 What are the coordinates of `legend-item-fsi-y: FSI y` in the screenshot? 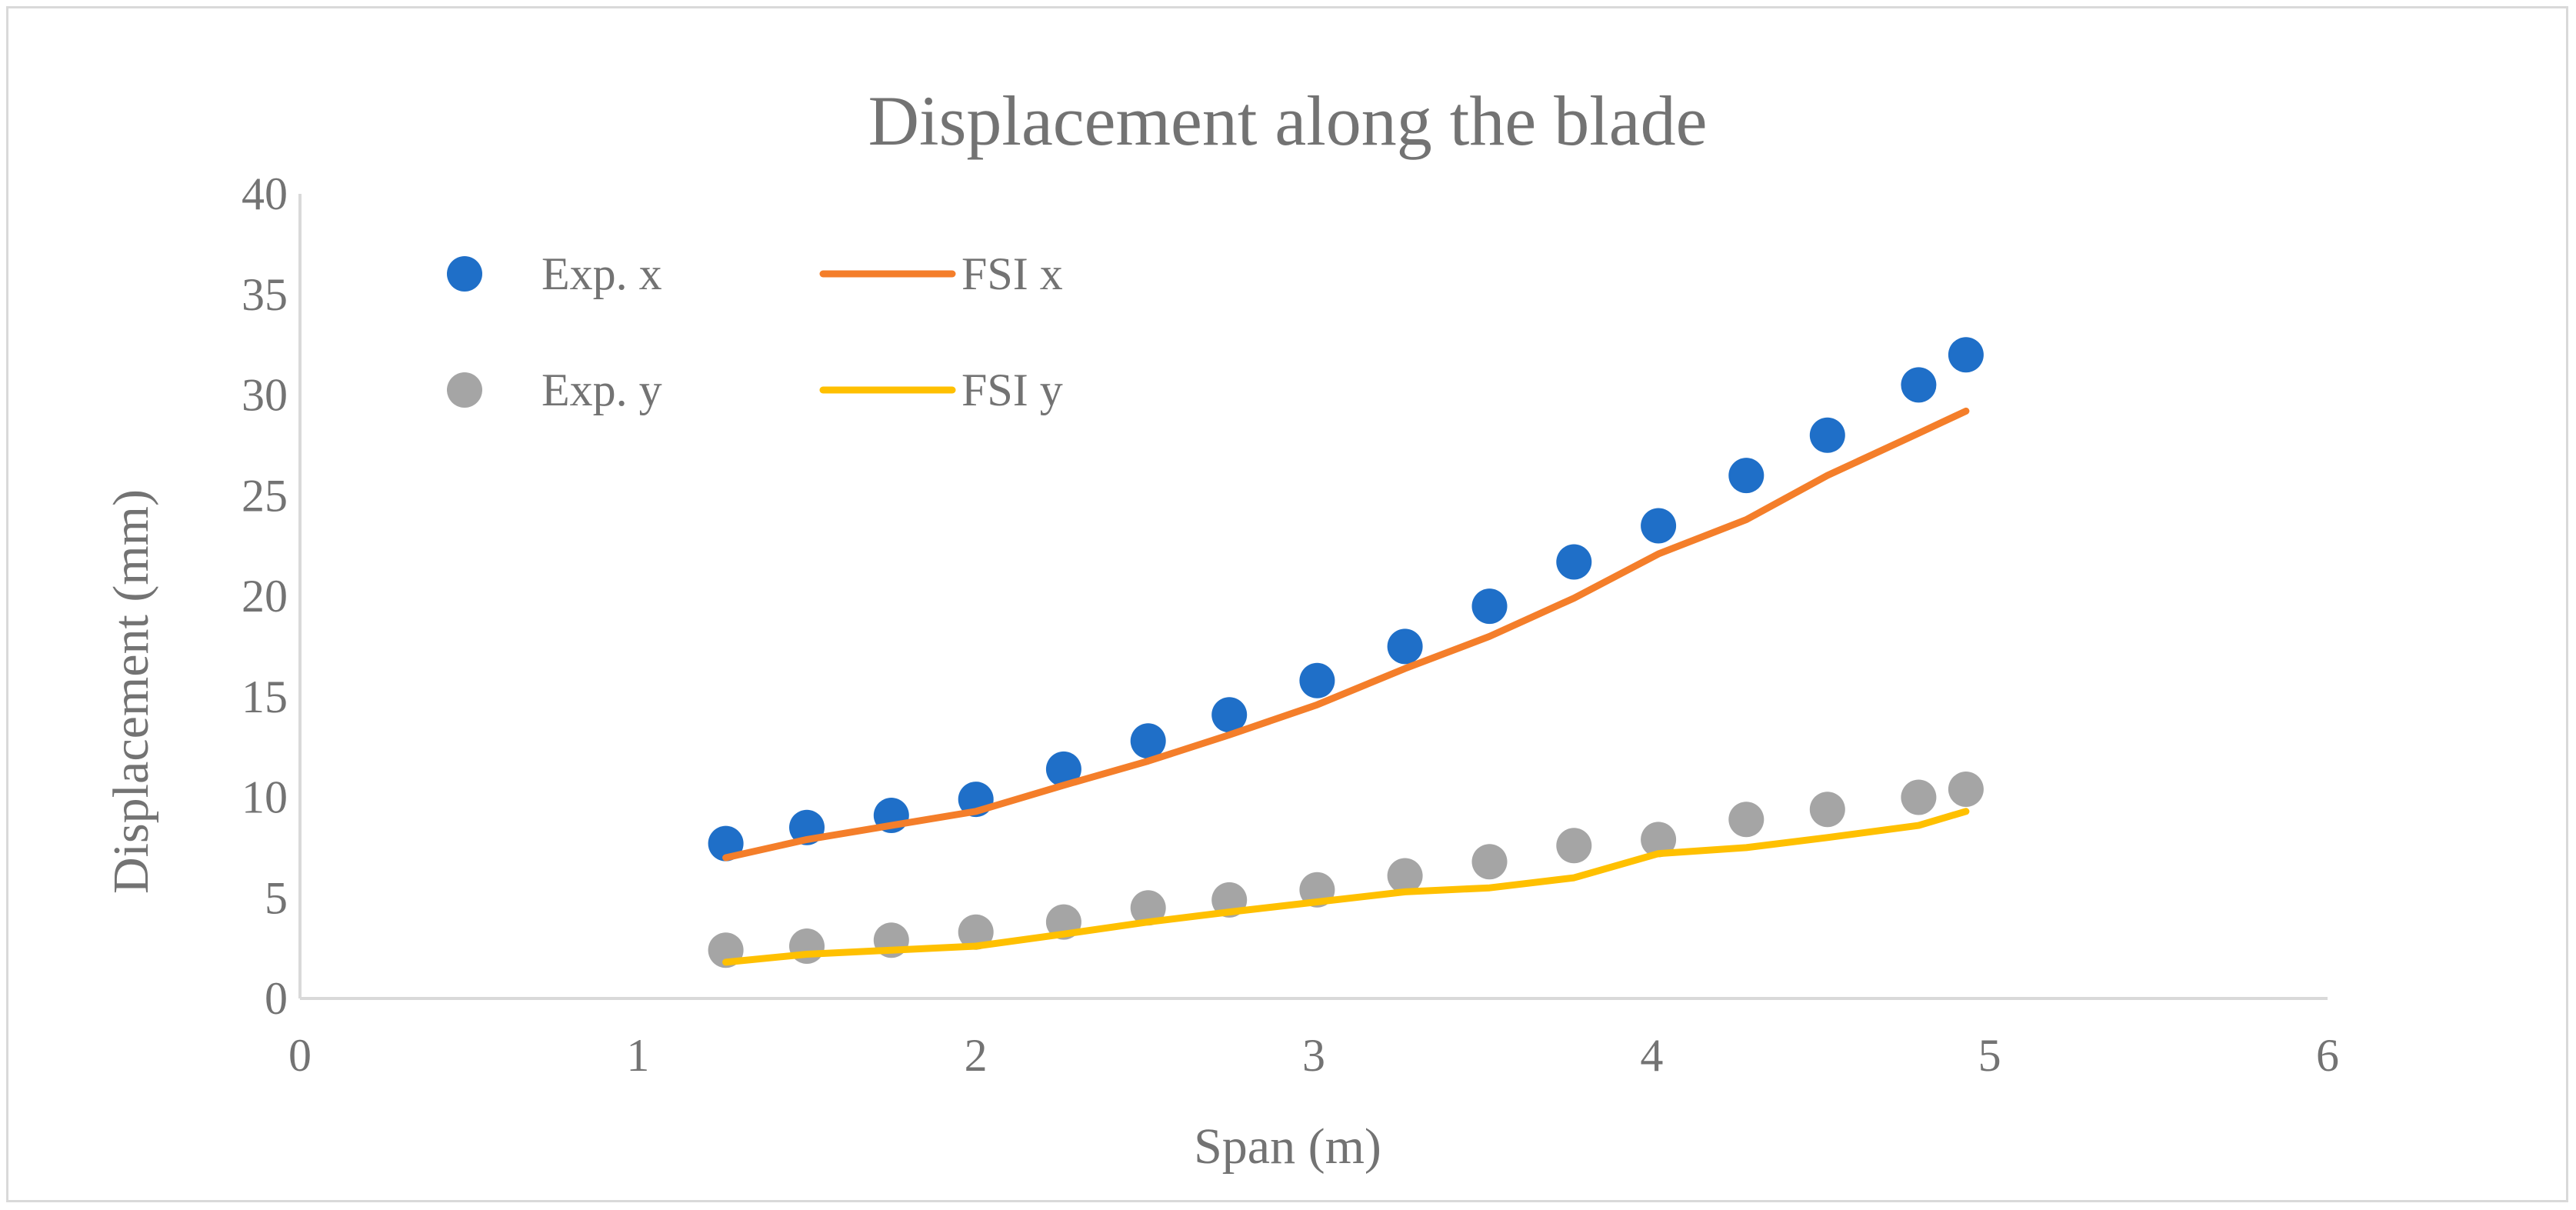 It's located at (941, 390).